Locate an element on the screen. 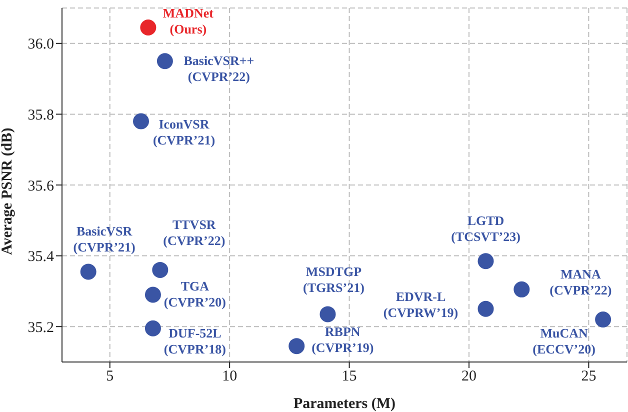  x-axis-title: Parameters (M) is located at coordinates (344, 404).